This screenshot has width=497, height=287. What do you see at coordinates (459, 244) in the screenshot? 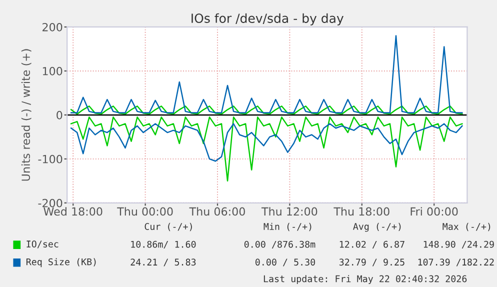
I see `text: 148.90 /24.29` at bounding box center [459, 244].